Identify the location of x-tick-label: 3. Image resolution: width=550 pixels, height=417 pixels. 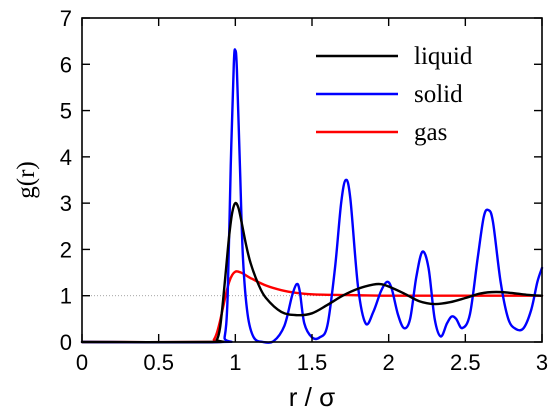
(542, 362).